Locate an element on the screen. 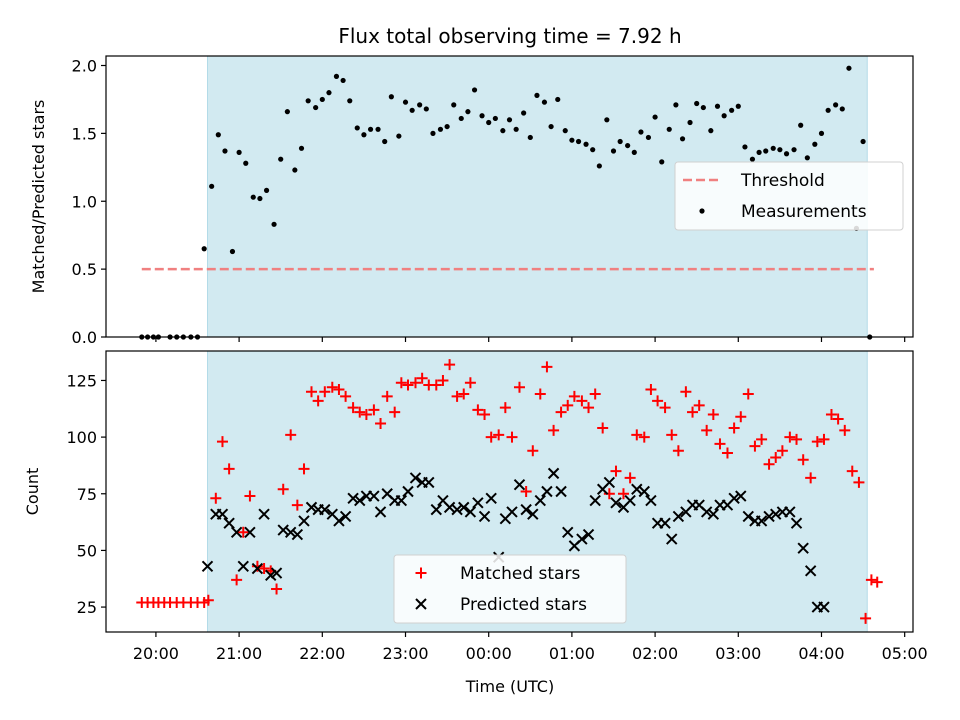 The height and width of the screenshot is (720, 960). panel2-legend: Matched stars Predicted stars is located at coordinates (510, 589).